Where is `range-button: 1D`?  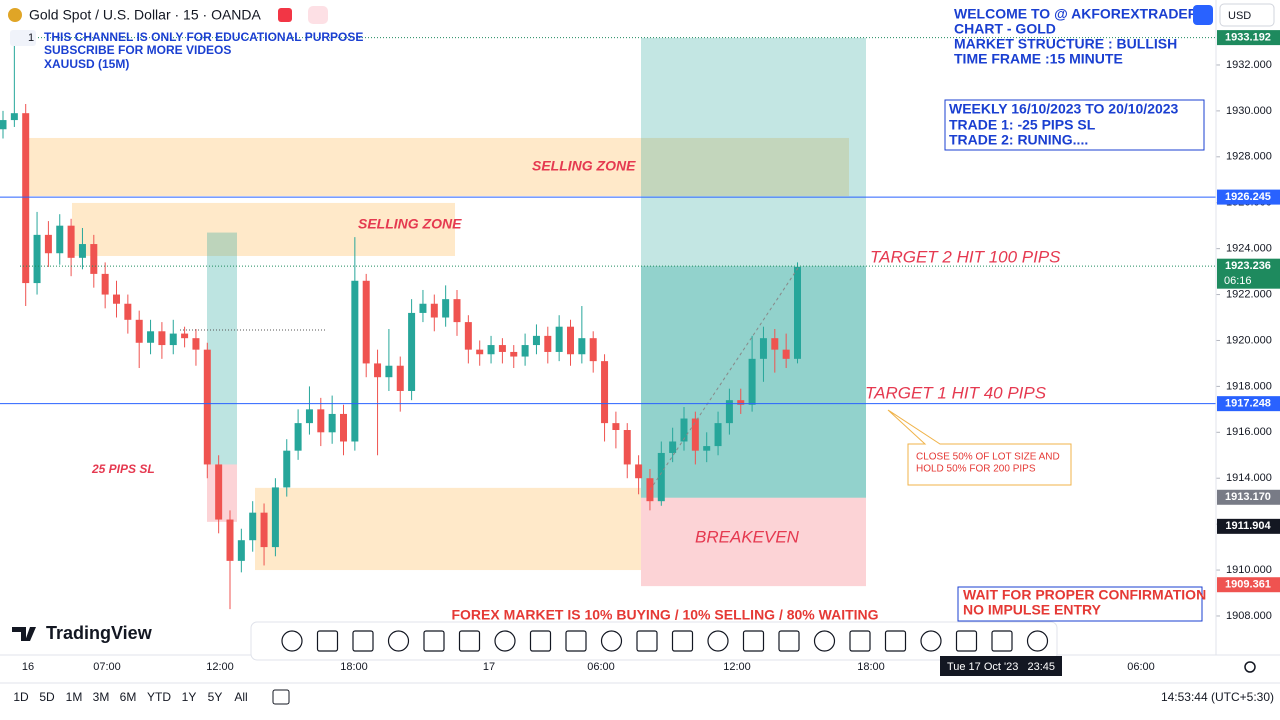
range-button: 1D is located at coordinates (21, 697).